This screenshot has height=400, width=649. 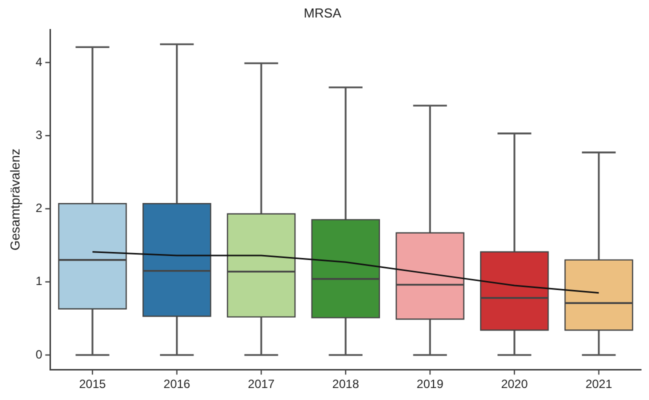 I want to click on chart-title: MRSA, so click(x=323, y=12).